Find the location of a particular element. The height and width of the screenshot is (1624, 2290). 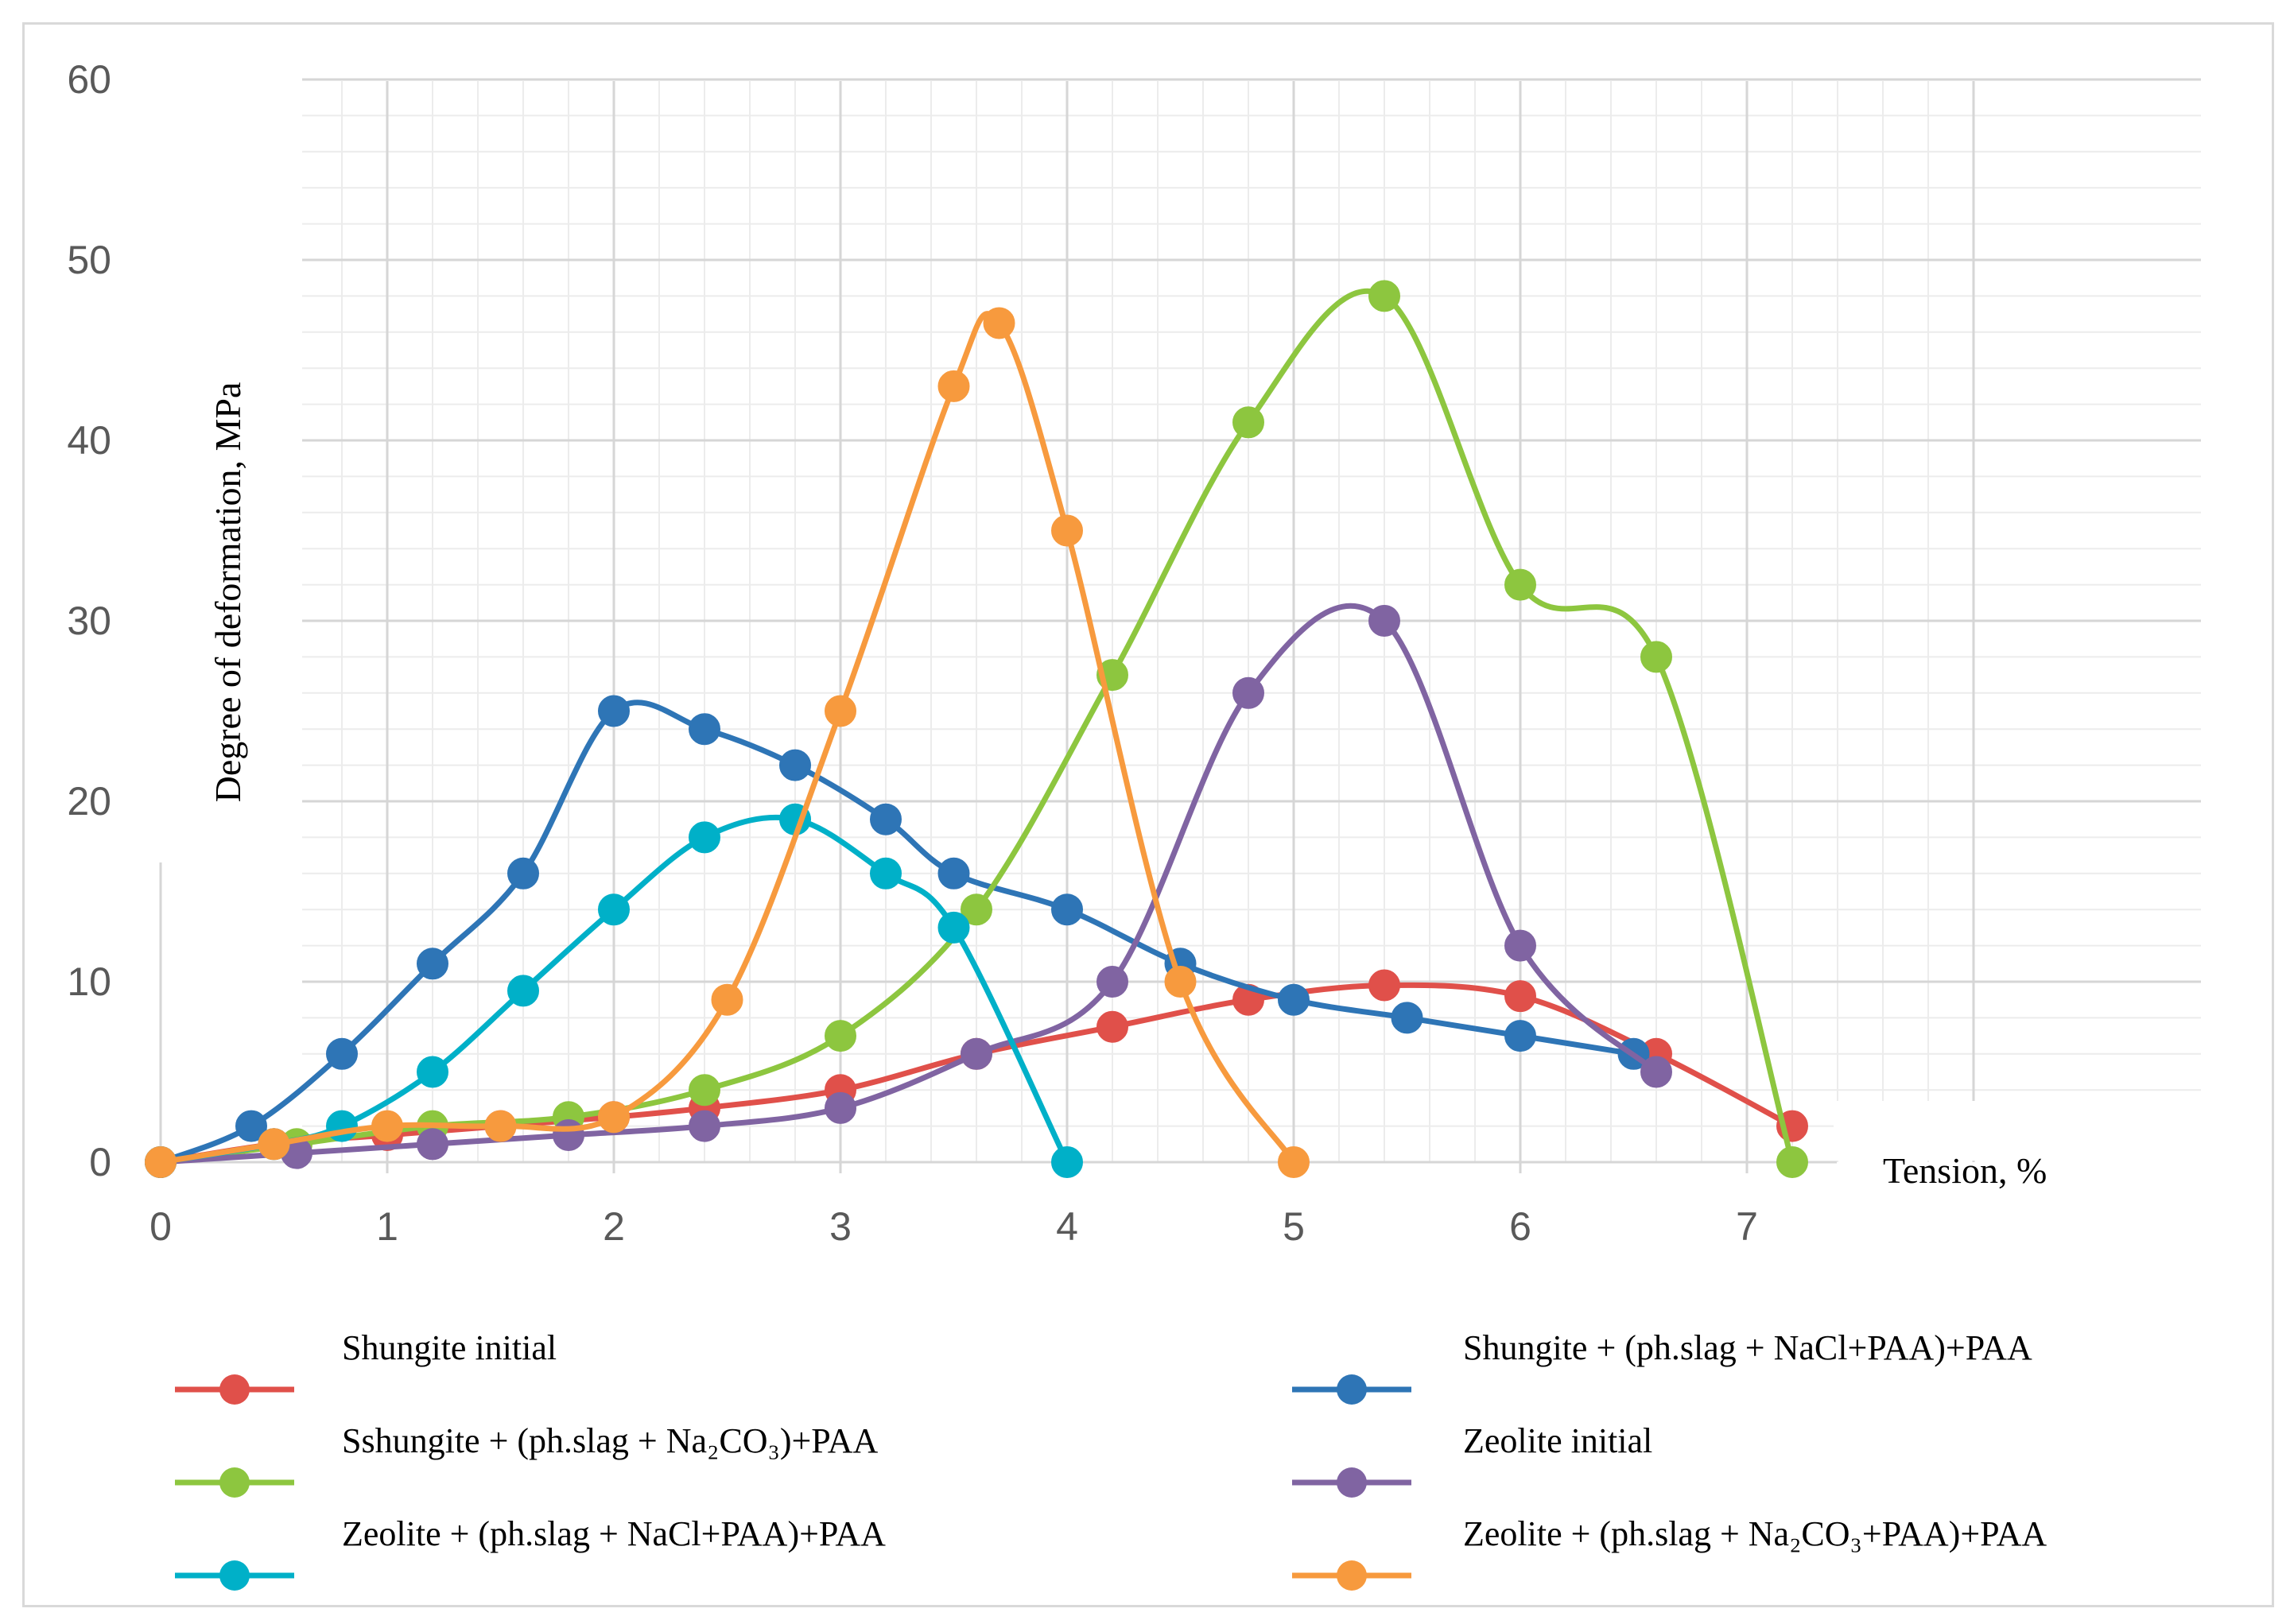

x-axis-label: Tension, % is located at coordinates (1965, 1170).